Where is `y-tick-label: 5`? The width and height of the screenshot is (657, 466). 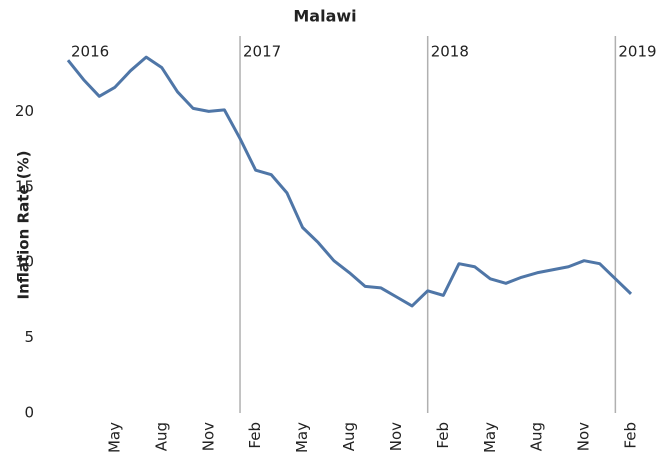 y-tick-label: 5 is located at coordinates (29, 337).